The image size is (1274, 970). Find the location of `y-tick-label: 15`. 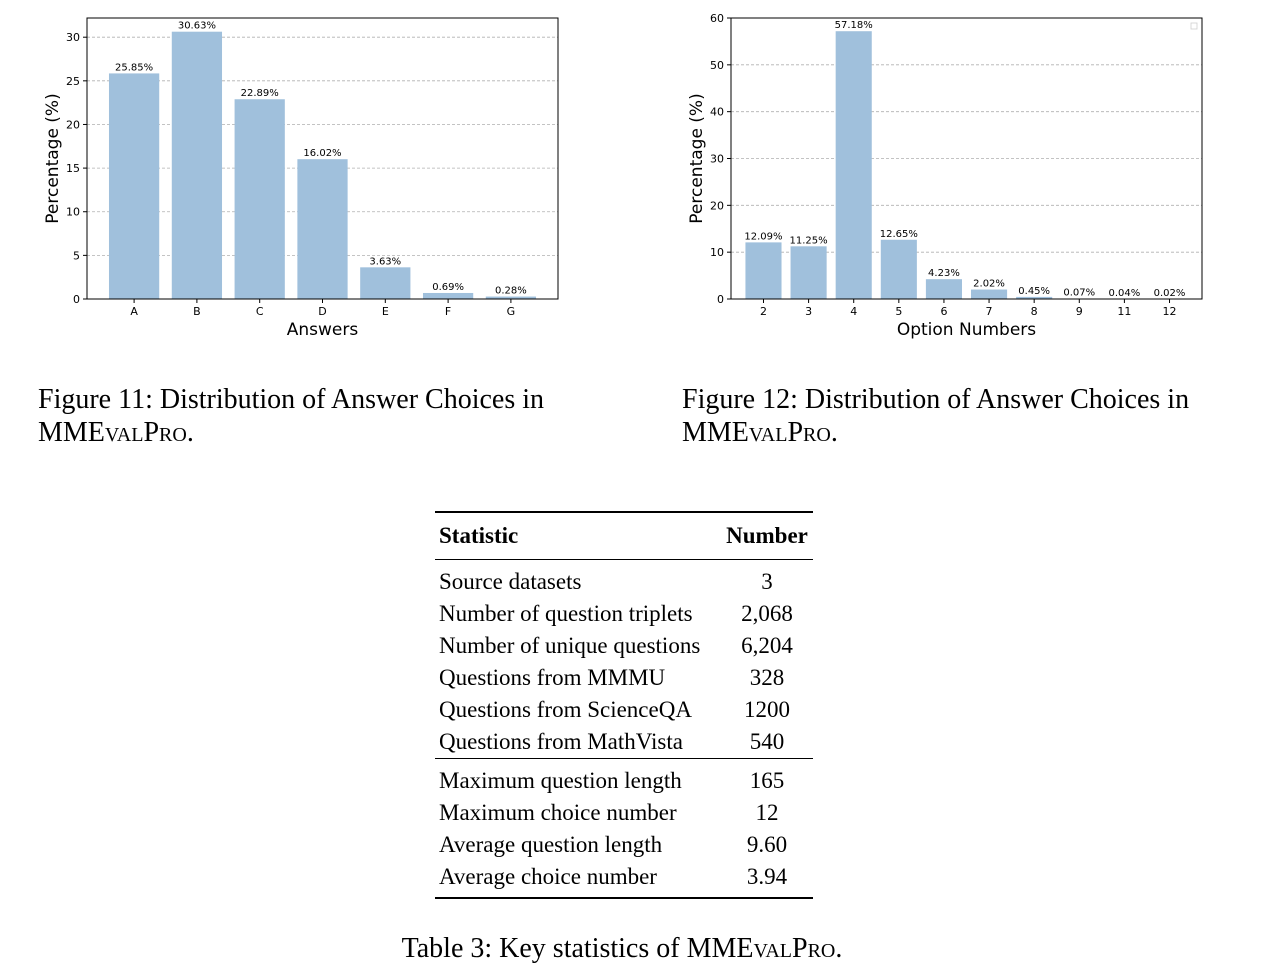

y-tick-label: 15 is located at coordinates (73, 168).